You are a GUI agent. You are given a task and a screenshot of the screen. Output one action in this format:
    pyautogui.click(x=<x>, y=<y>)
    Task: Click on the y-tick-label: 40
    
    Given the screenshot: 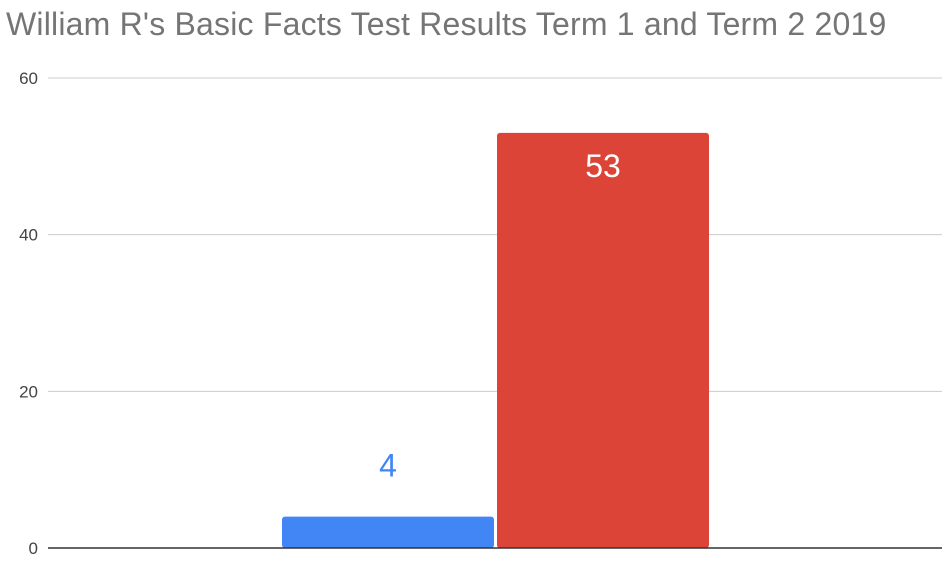 What is the action you would take?
    pyautogui.click(x=28, y=235)
    